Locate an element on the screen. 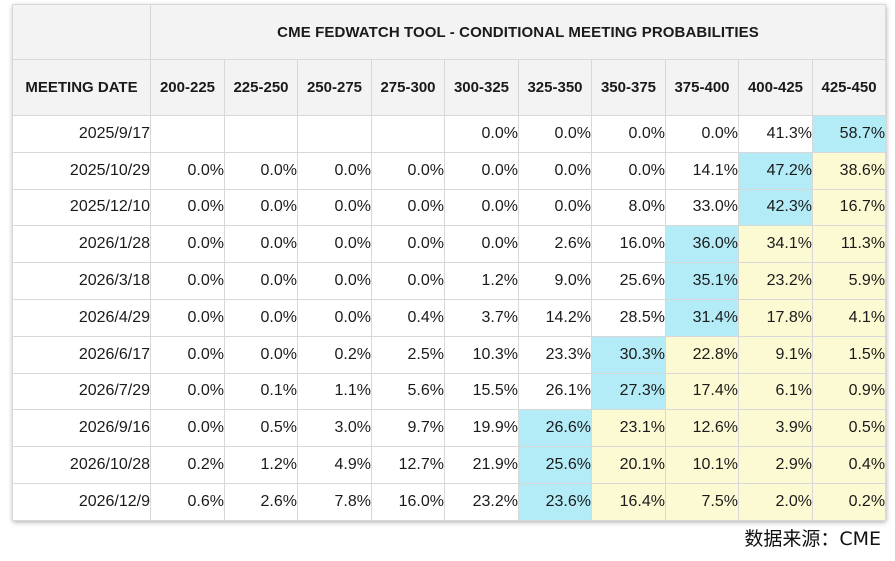  meeting-date: 2026/1/28 is located at coordinates (81, 244).